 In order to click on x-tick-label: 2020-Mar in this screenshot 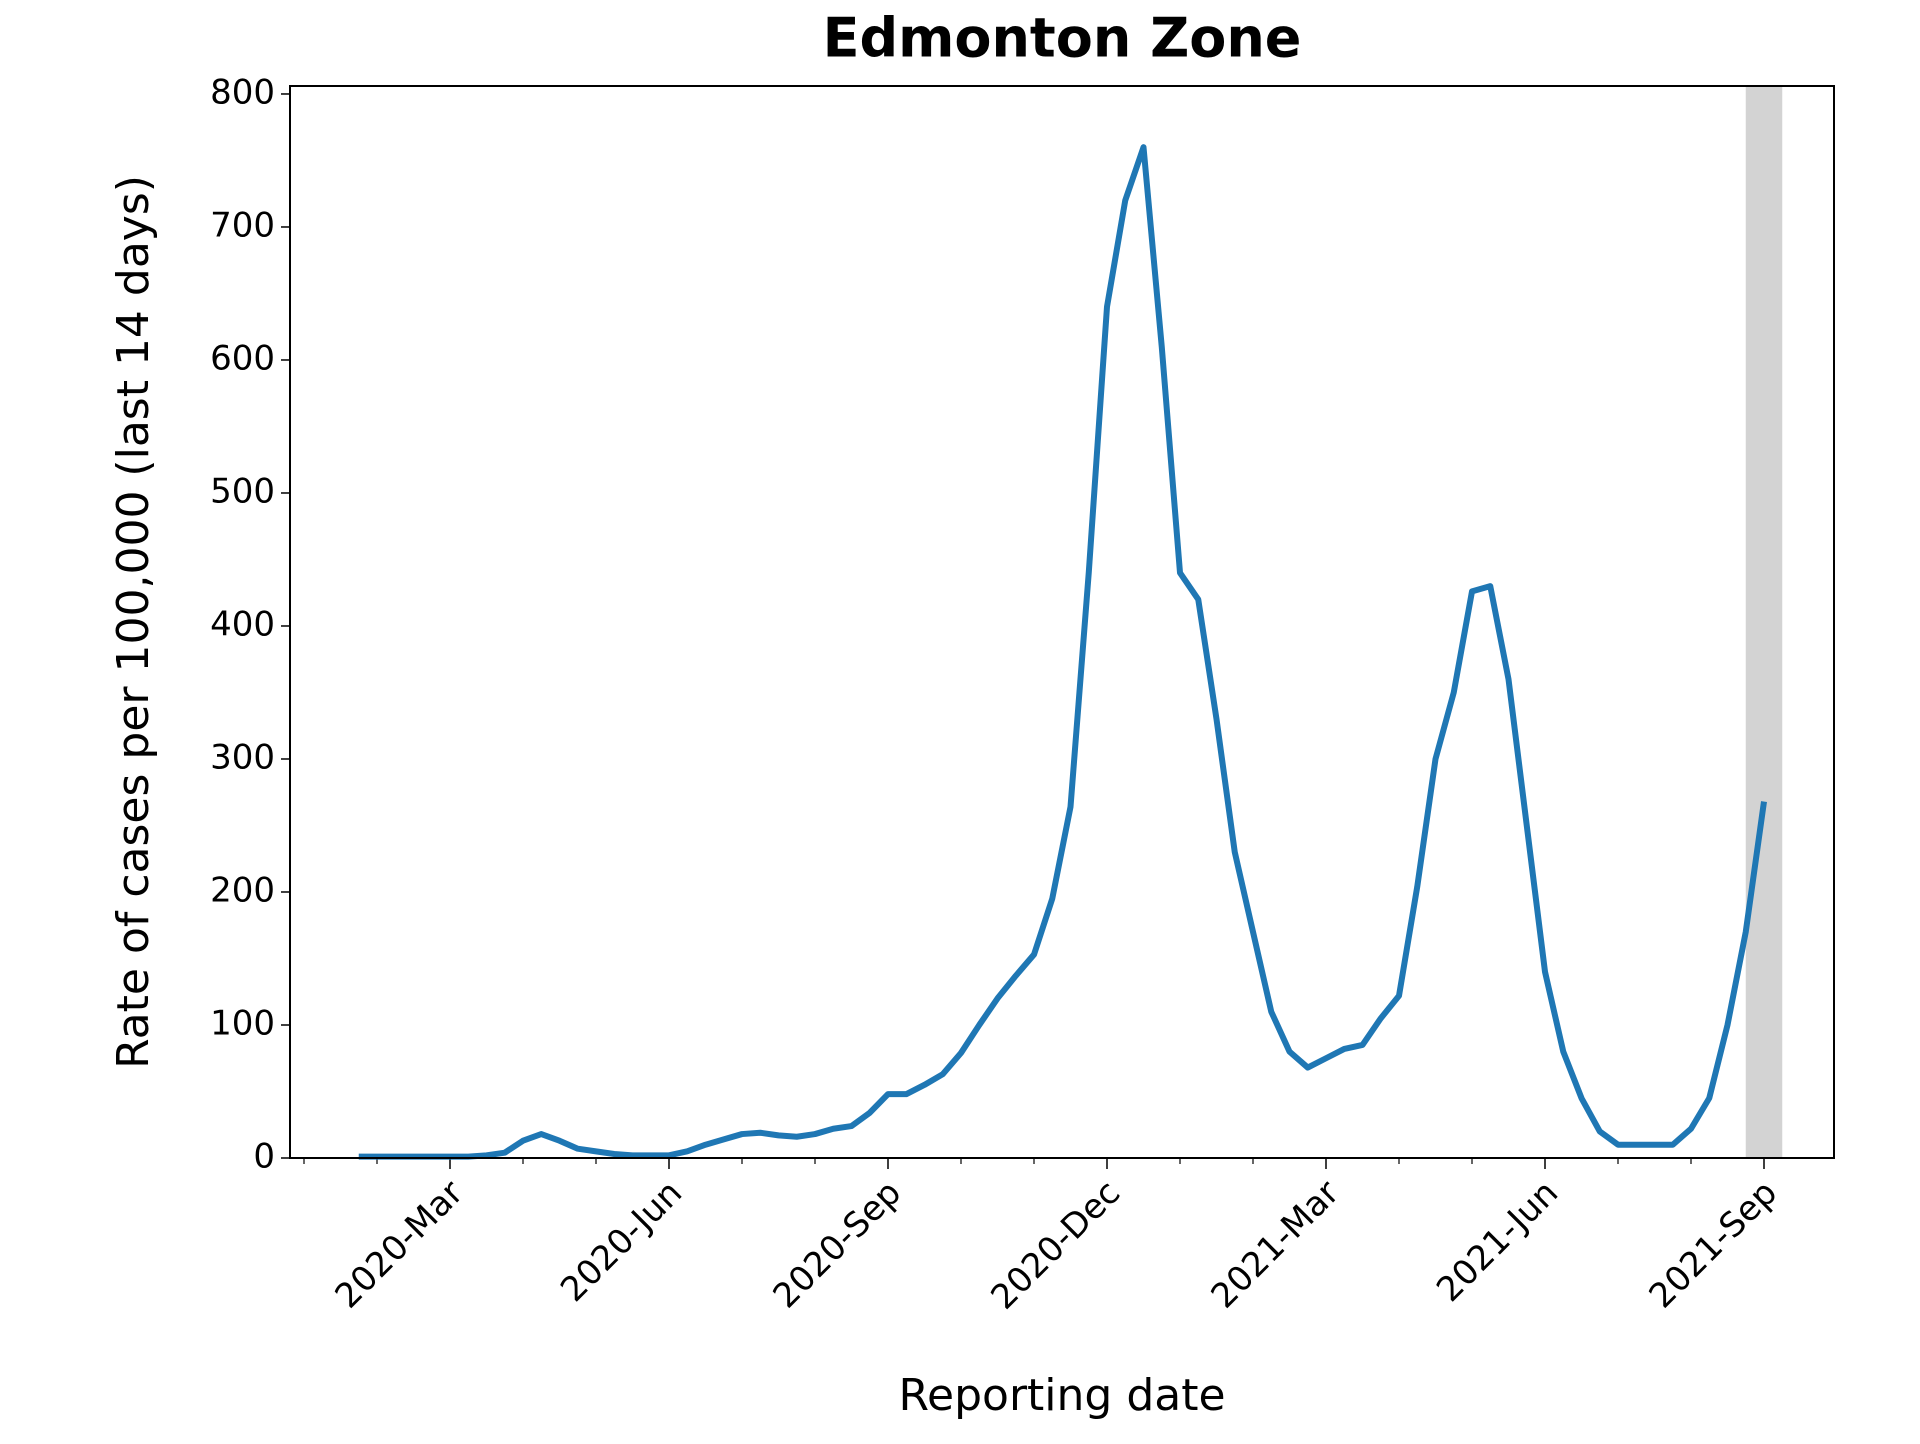, I will do `click(400, 1245)`.